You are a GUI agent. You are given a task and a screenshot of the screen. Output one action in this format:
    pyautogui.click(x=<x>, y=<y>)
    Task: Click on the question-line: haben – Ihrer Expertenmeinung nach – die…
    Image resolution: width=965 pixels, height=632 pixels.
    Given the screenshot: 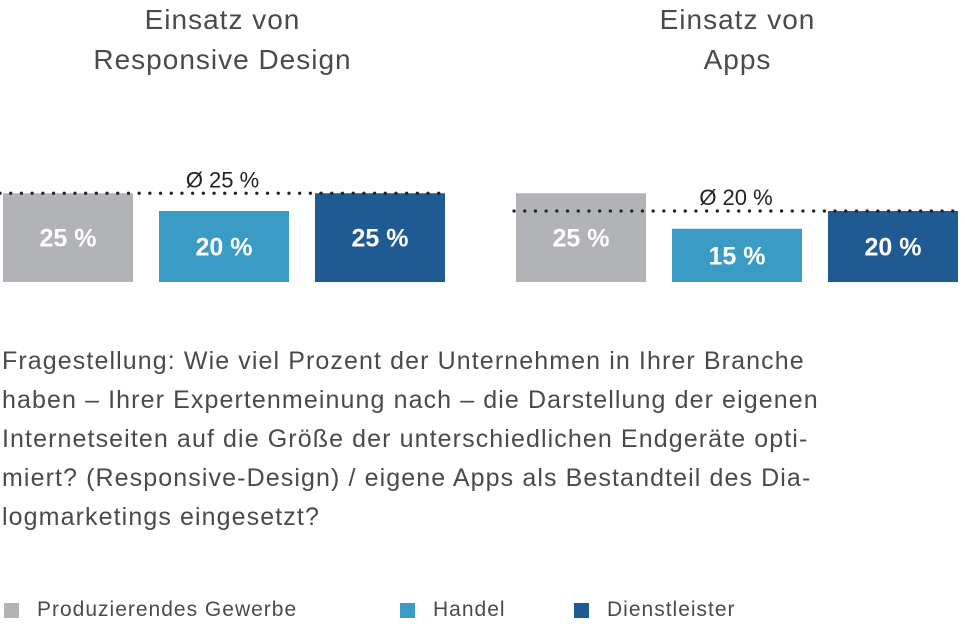 What is the action you would take?
    pyautogui.click(x=410, y=400)
    